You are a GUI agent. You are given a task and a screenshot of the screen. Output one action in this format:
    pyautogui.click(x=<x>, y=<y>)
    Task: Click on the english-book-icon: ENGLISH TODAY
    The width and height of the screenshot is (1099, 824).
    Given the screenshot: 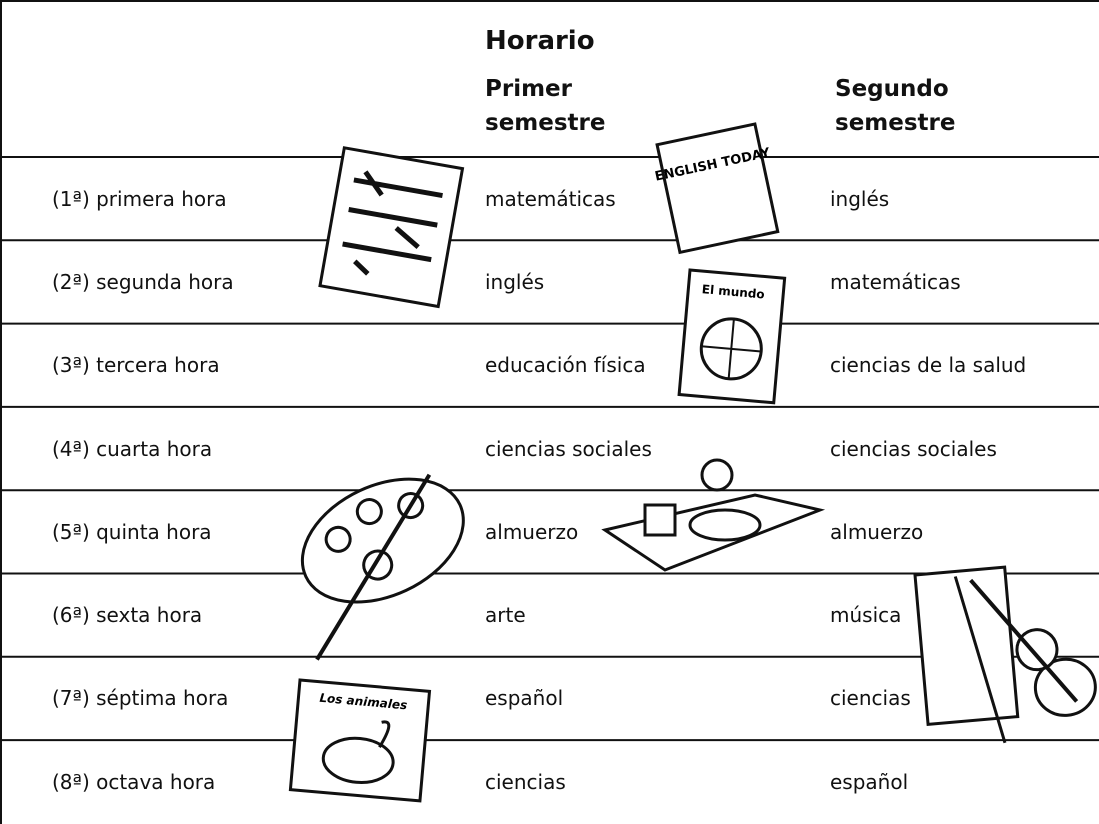 What is the action you would take?
    pyautogui.click(x=717, y=188)
    